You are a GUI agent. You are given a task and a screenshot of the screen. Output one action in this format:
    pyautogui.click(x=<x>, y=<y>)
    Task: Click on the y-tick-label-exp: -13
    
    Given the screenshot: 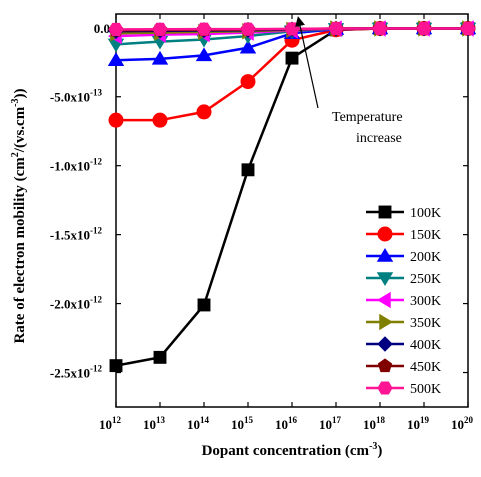 What is the action you would take?
    pyautogui.click(x=96, y=93)
    